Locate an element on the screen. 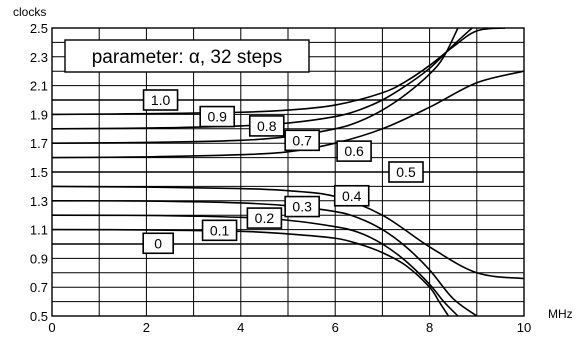  curve-label-0-3: 0.3 is located at coordinates (302, 206).